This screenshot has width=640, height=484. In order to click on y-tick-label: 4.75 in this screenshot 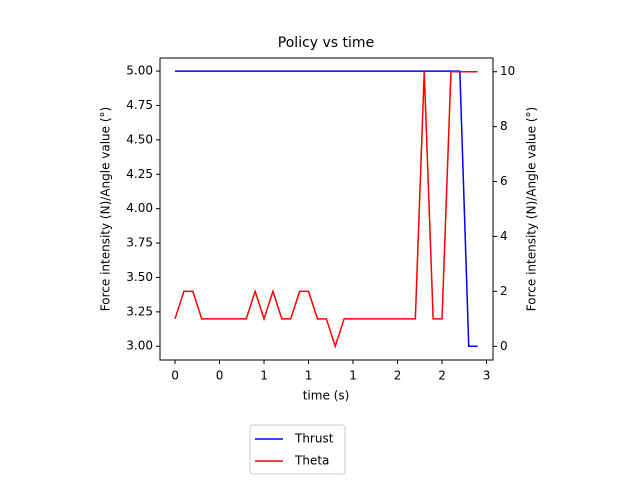, I will do `click(139, 105)`.